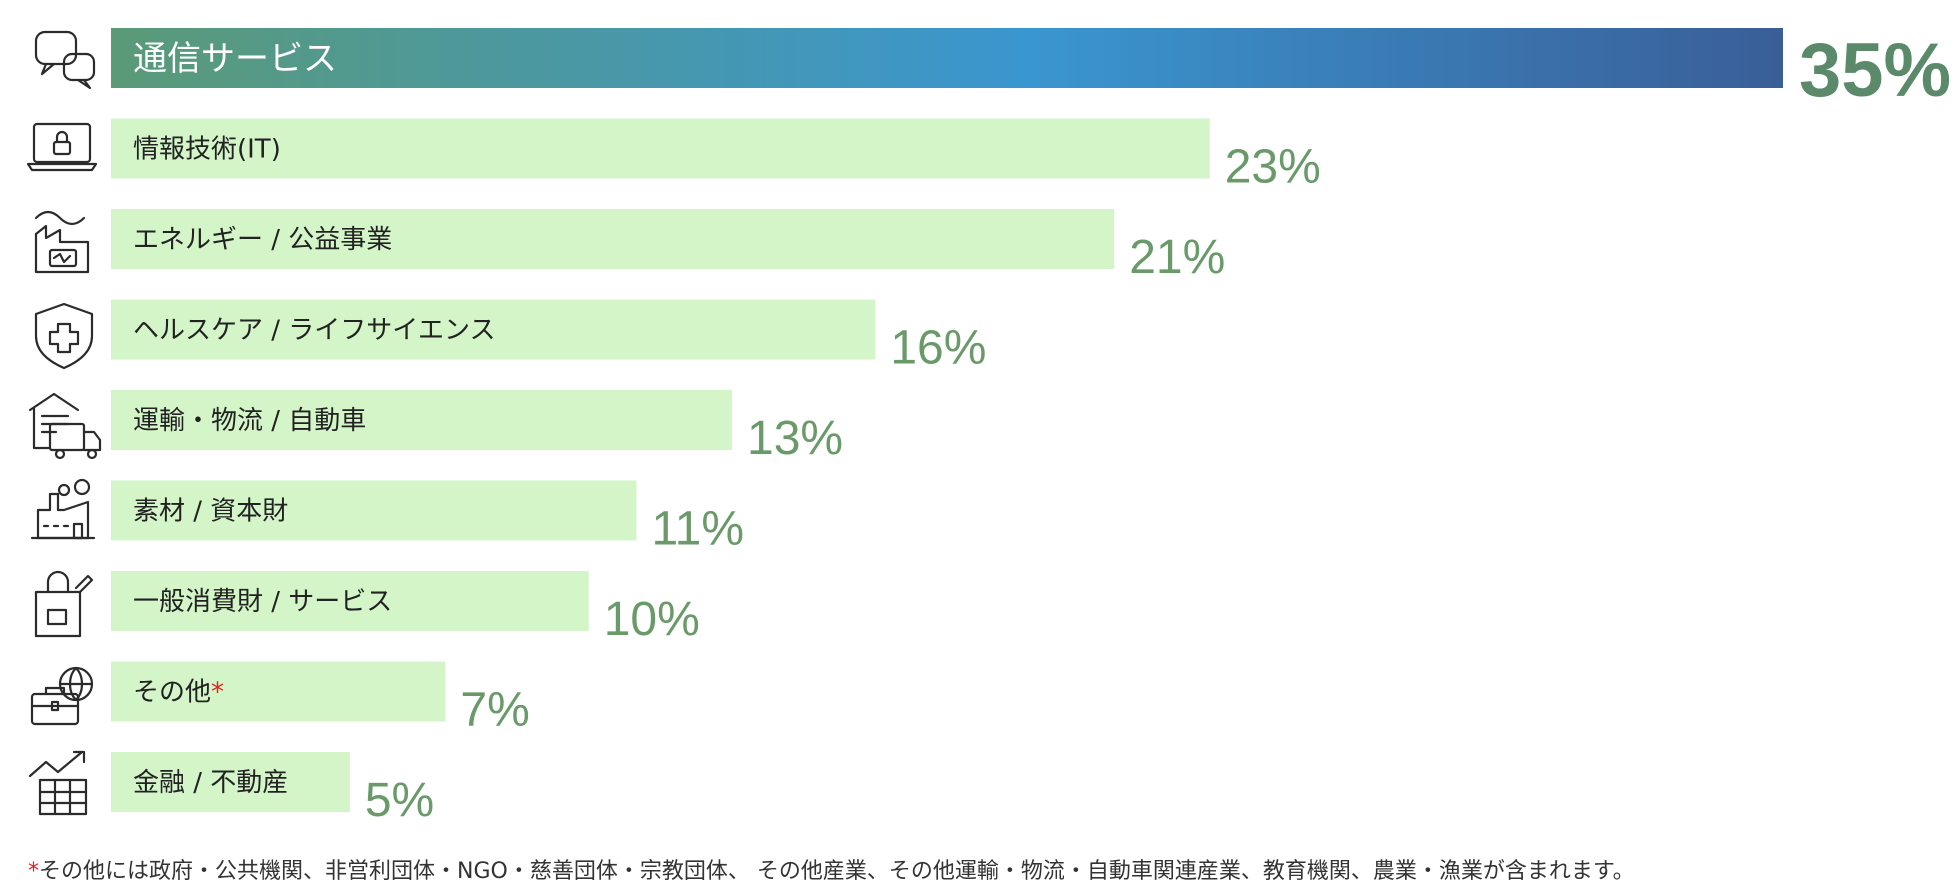 Image resolution: width=1960 pixels, height=893 pixels. I want to click on briefcase-globe-icon, so click(62, 696).